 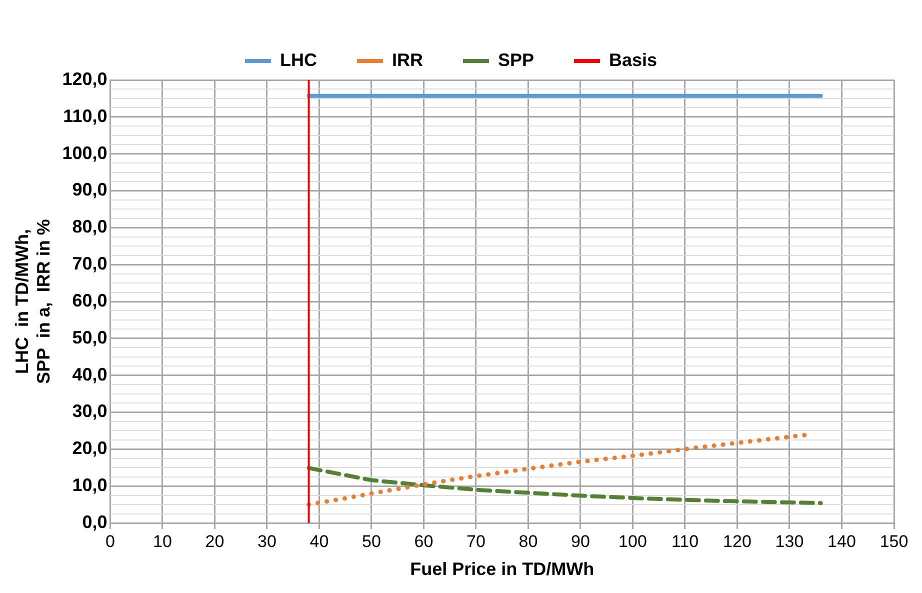 What do you see at coordinates (502, 569) in the screenshot?
I see `x-axis-title: Fuel Price in TD/MWh` at bounding box center [502, 569].